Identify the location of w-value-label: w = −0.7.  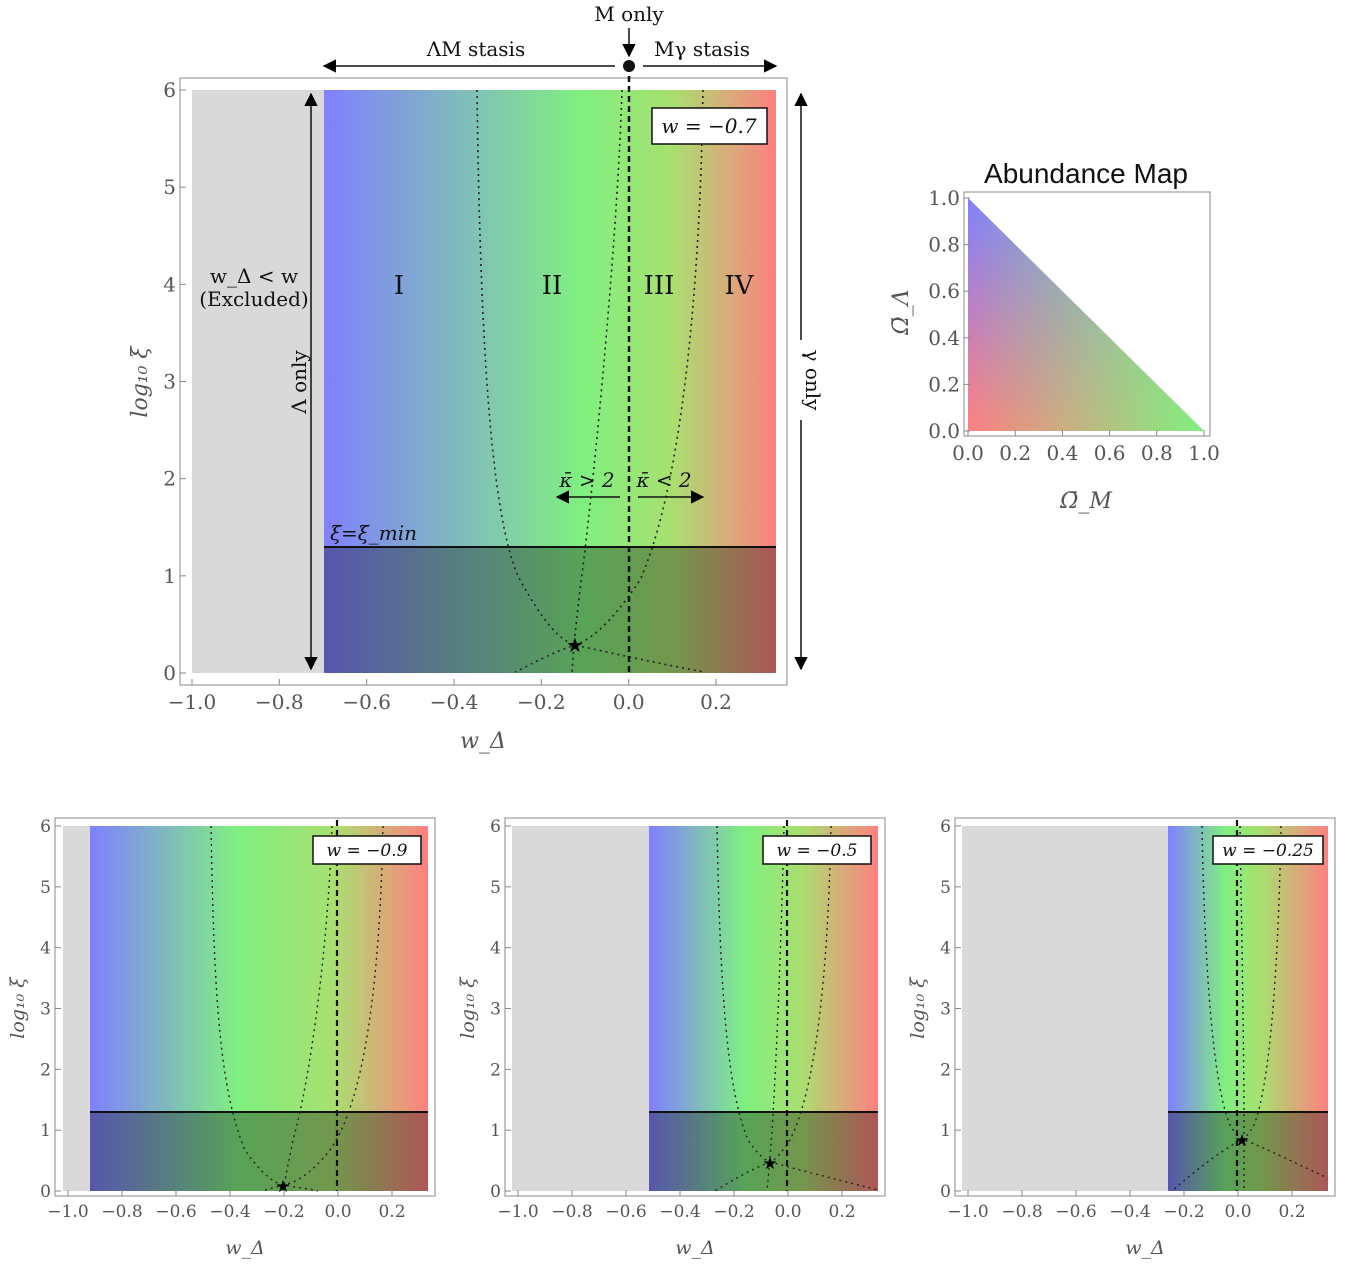
(708, 126).